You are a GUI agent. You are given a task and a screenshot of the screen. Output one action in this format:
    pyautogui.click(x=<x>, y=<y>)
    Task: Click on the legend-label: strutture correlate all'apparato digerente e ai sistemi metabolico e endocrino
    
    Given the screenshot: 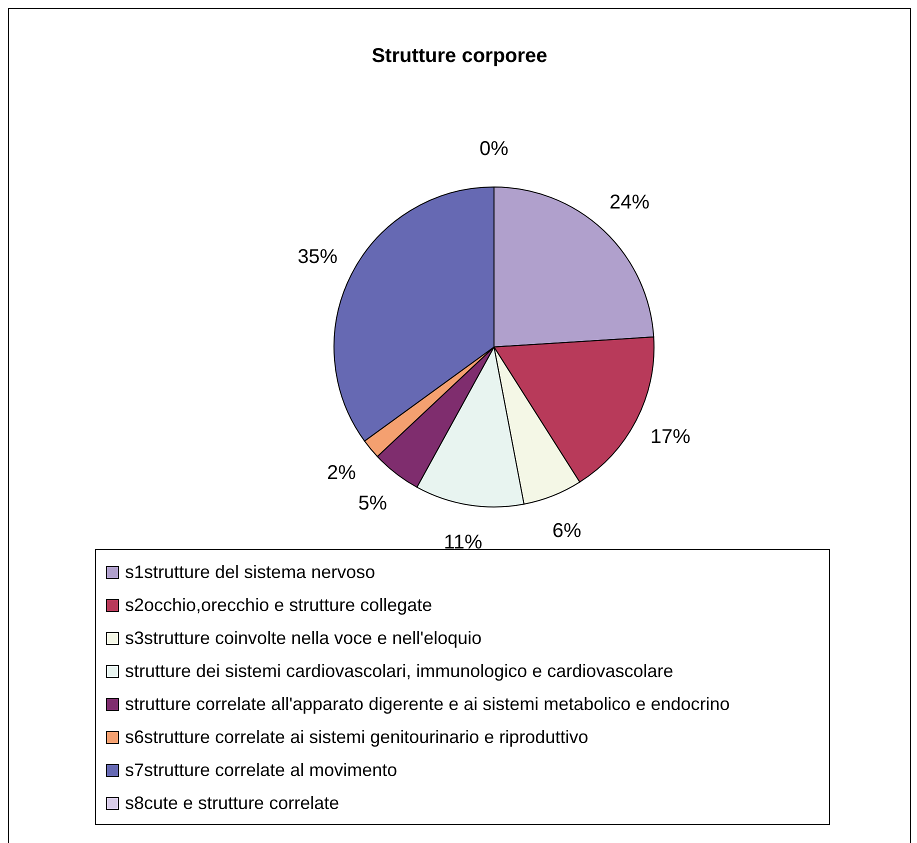 What is the action you would take?
    pyautogui.click(x=427, y=704)
    